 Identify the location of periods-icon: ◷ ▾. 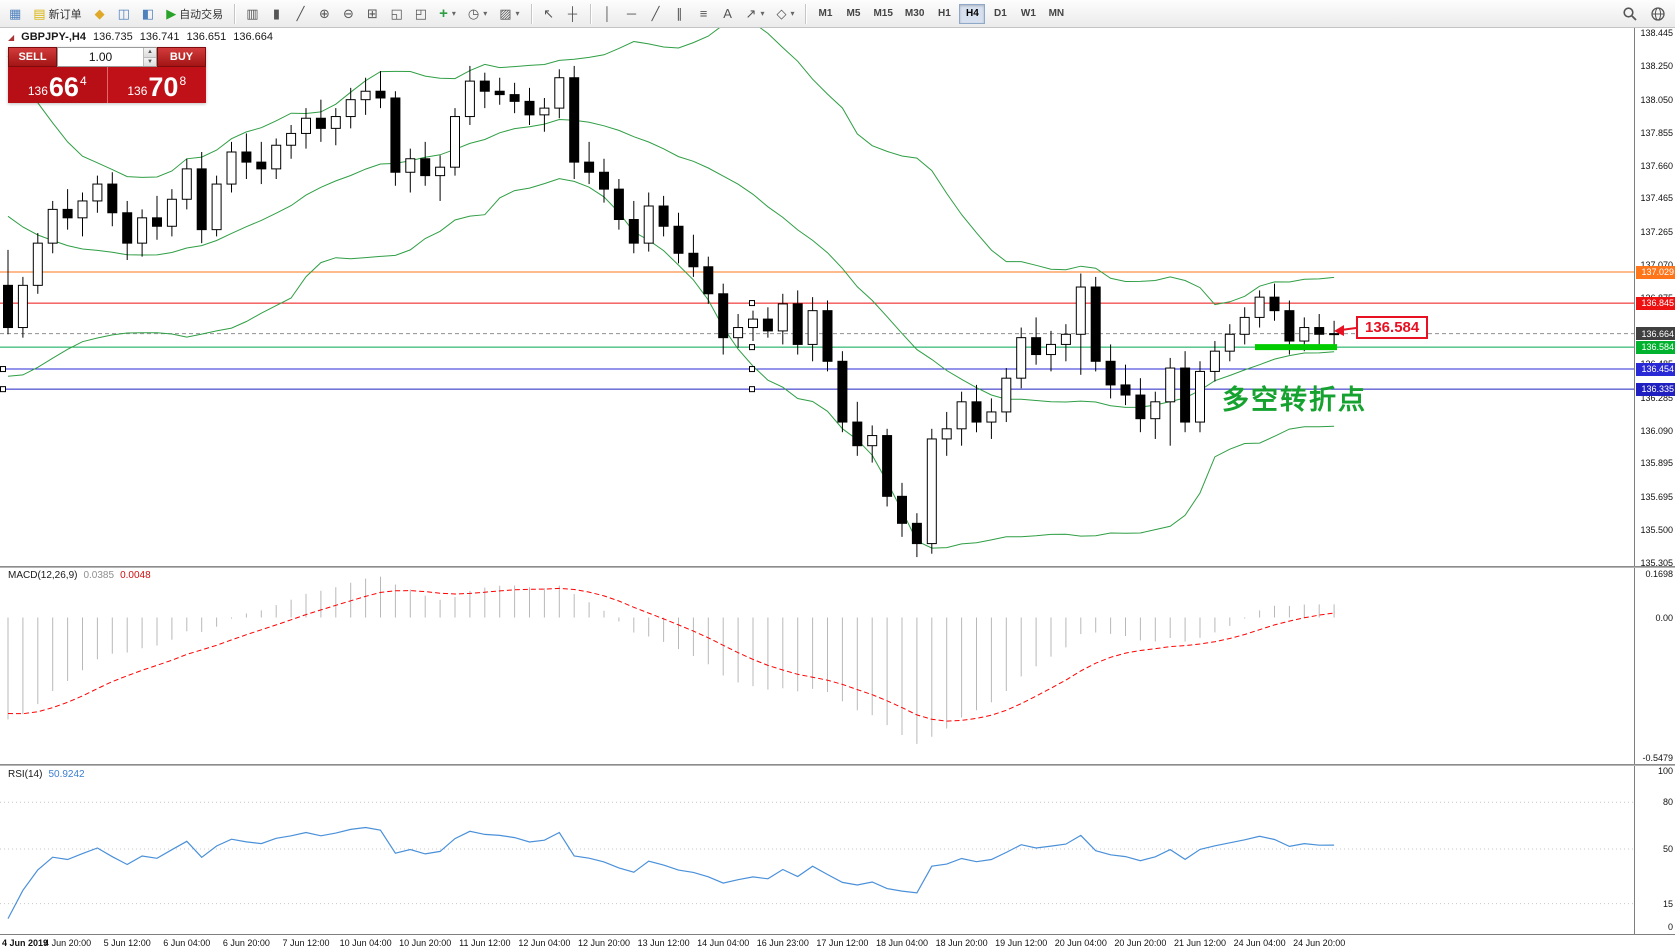
(477, 14).